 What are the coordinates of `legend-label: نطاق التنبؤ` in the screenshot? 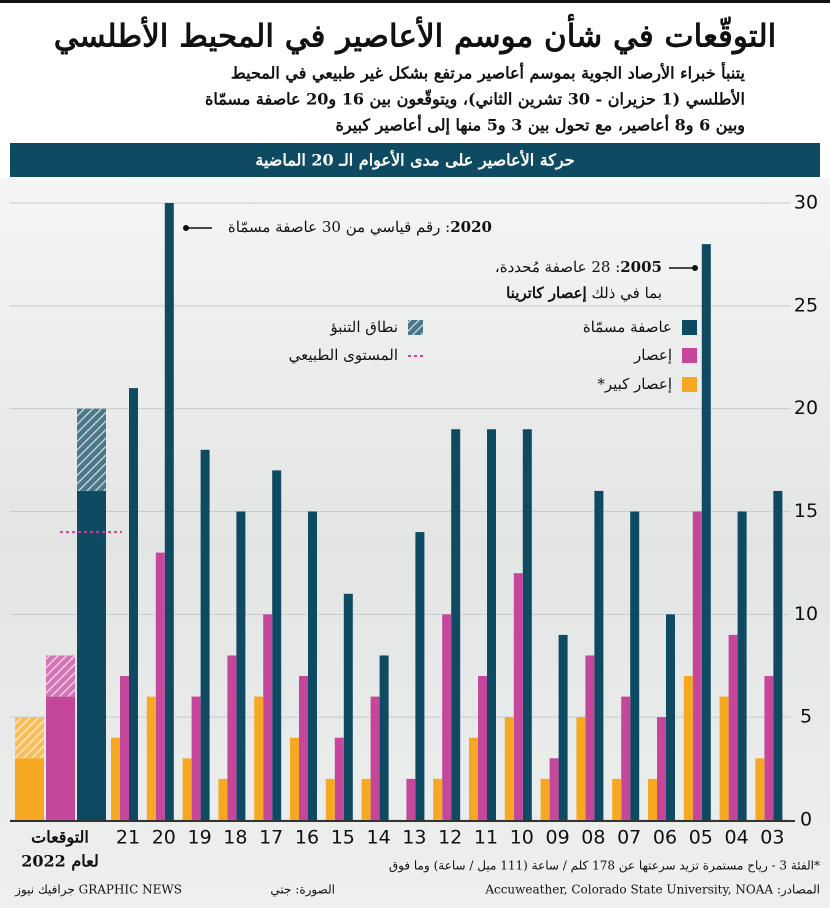 It's located at (363, 327).